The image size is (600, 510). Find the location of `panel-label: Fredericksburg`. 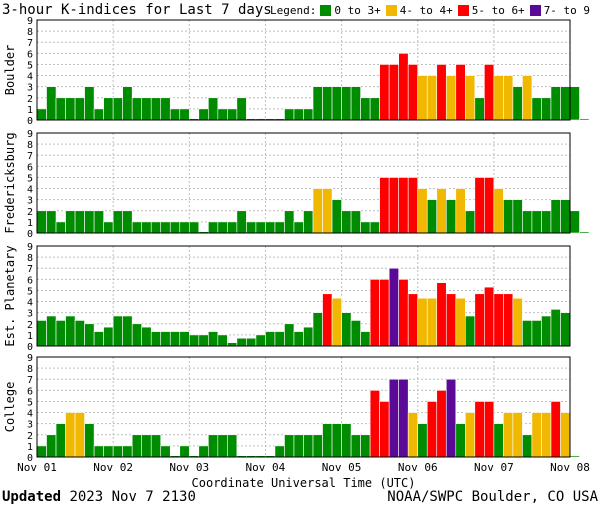

panel-label: Fredericksburg is located at coordinates (10, 182).